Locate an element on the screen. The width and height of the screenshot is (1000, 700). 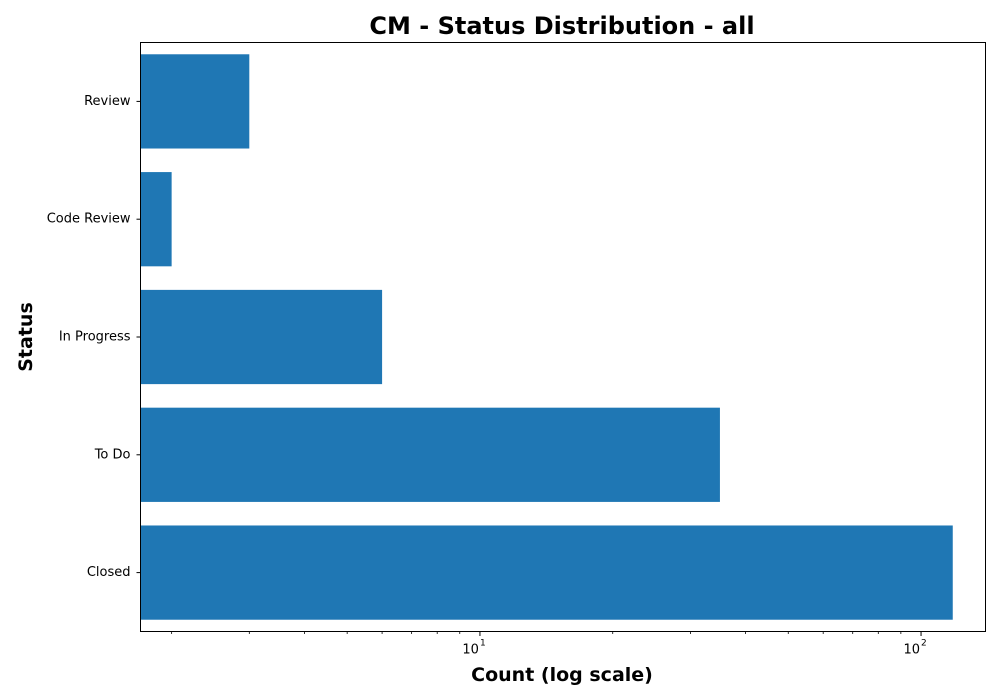
x-tick-label: 10 2 is located at coordinates (914, 648).